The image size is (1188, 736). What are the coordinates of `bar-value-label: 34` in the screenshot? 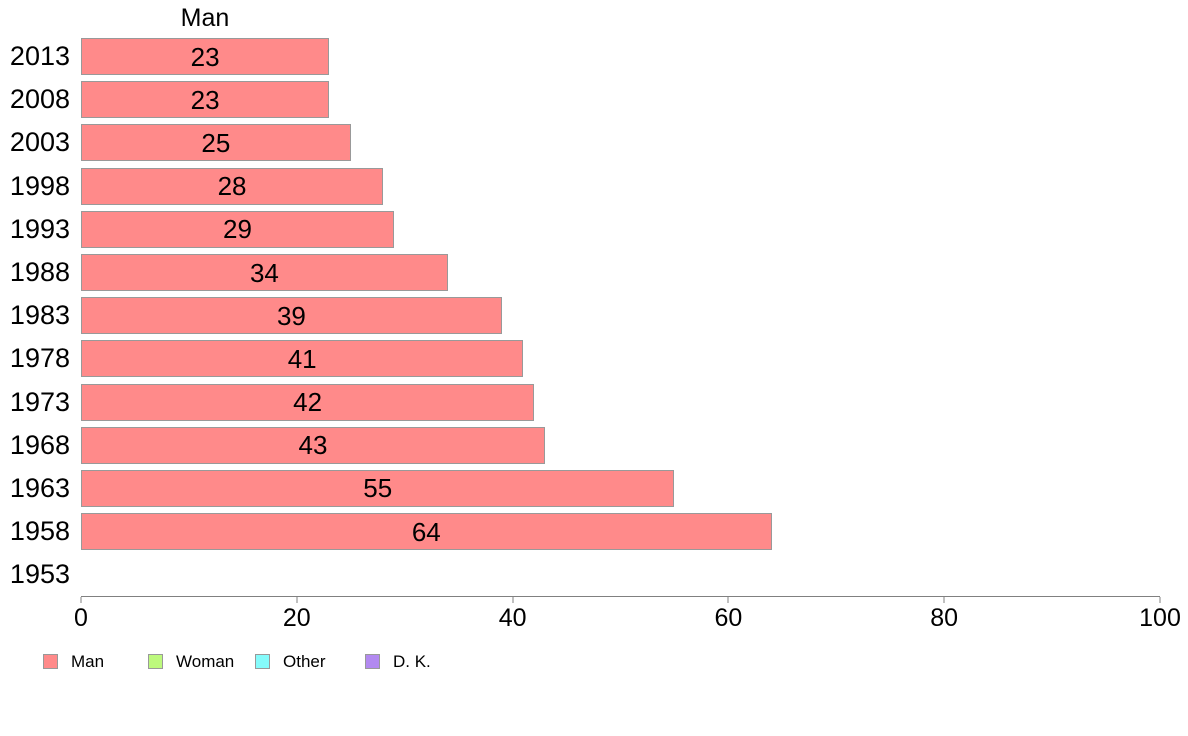 It's located at (264, 272).